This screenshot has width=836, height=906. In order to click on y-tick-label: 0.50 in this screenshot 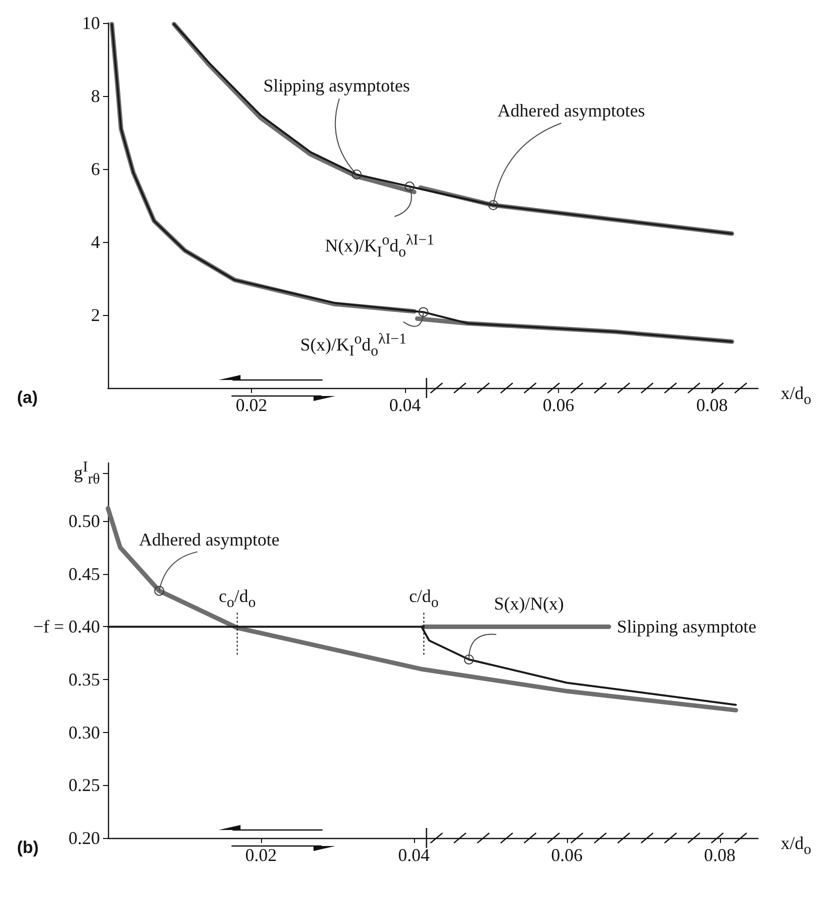, I will do `click(84, 521)`.